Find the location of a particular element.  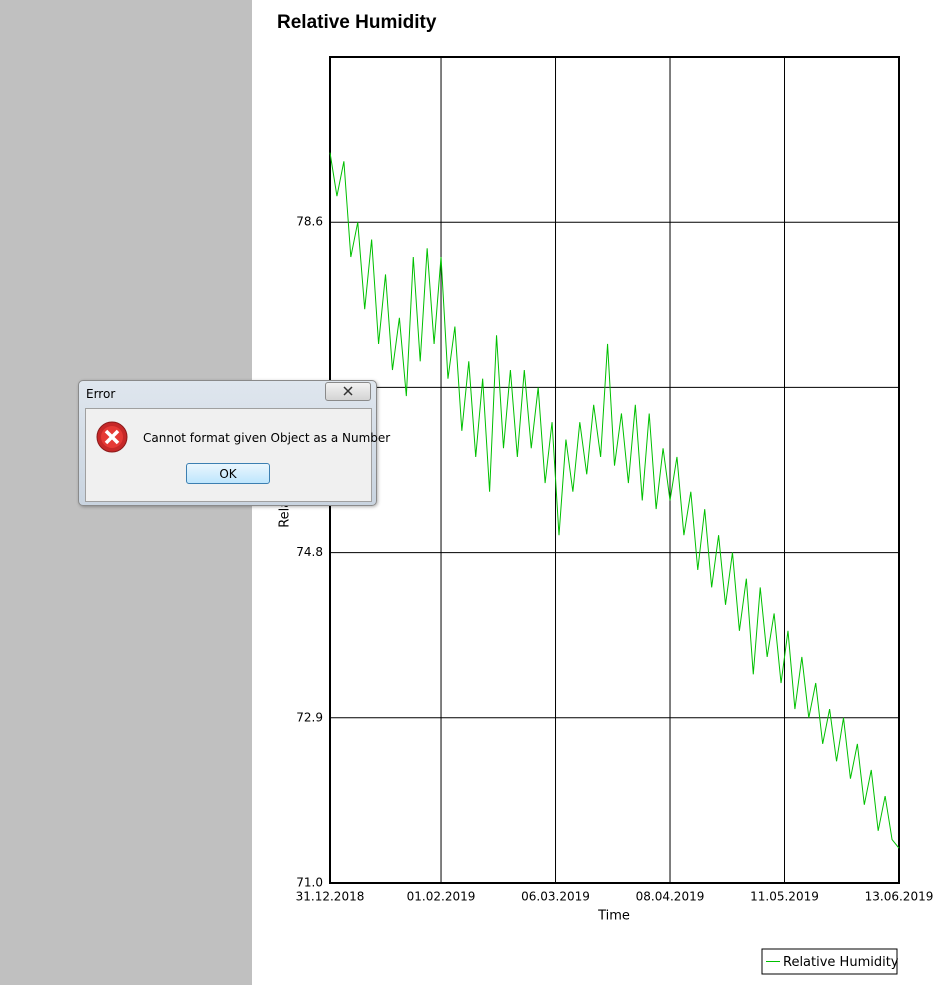

ok-button: OK is located at coordinates (228, 473).